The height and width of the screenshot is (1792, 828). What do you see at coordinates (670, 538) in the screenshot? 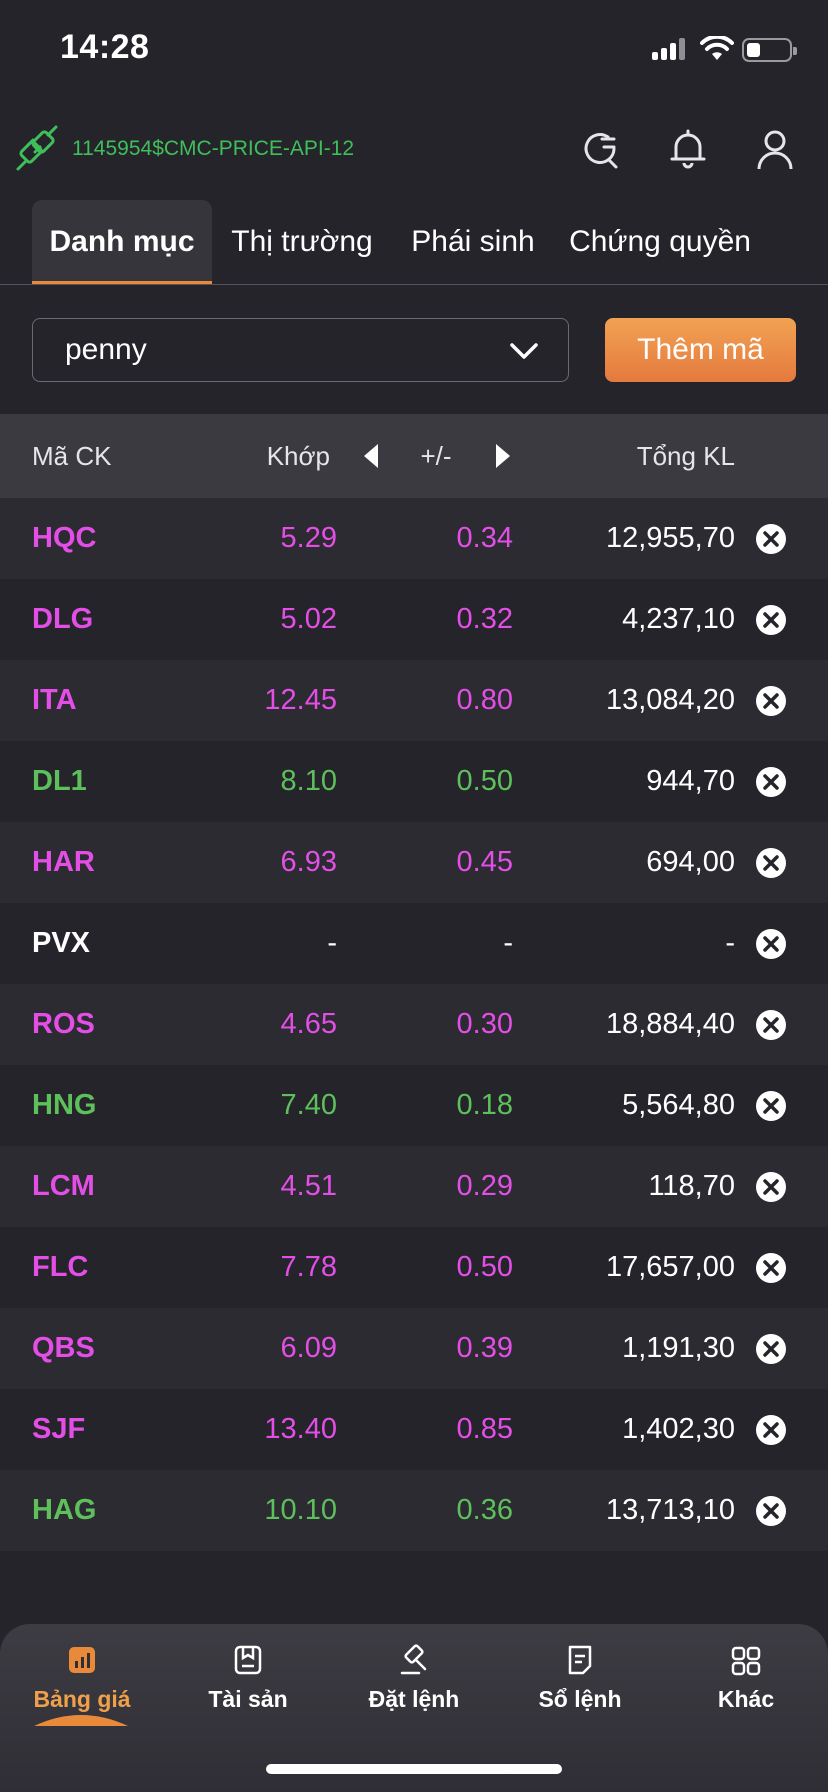
I see `total-volume-cell: 12,955,70` at bounding box center [670, 538].